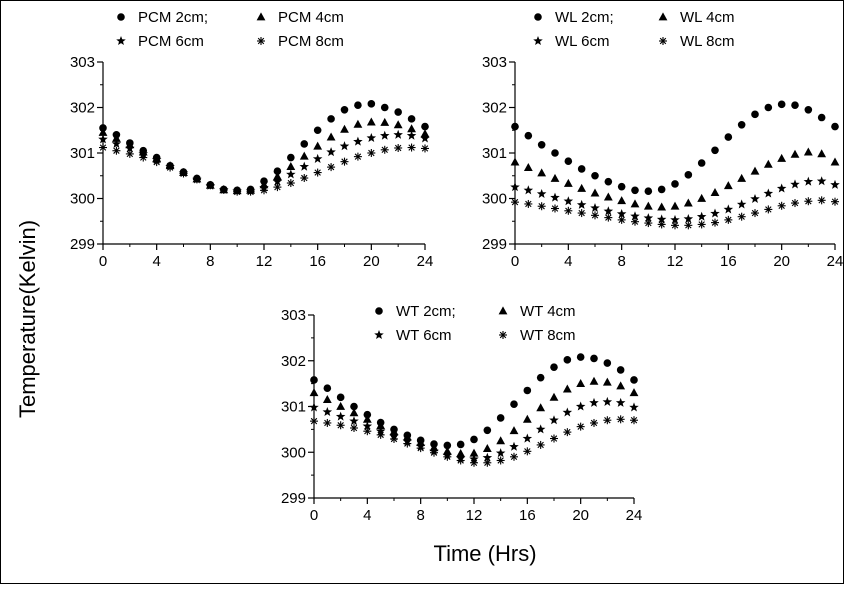 Image resolution: width=844 pixels, height=590 pixels. What do you see at coordinates (27, 319) in the screenshot?
I see `y-axis-title: Temperature(Kelvin)` at bounding box center [27, 319].